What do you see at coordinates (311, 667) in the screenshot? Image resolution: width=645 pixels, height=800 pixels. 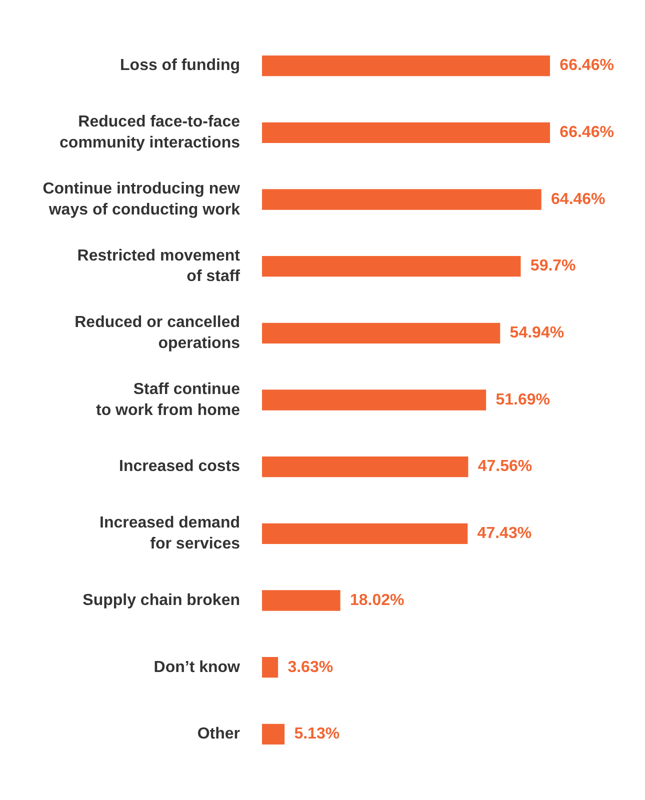 I see `data-label: 3.63%` at bounding box center [311, 667].